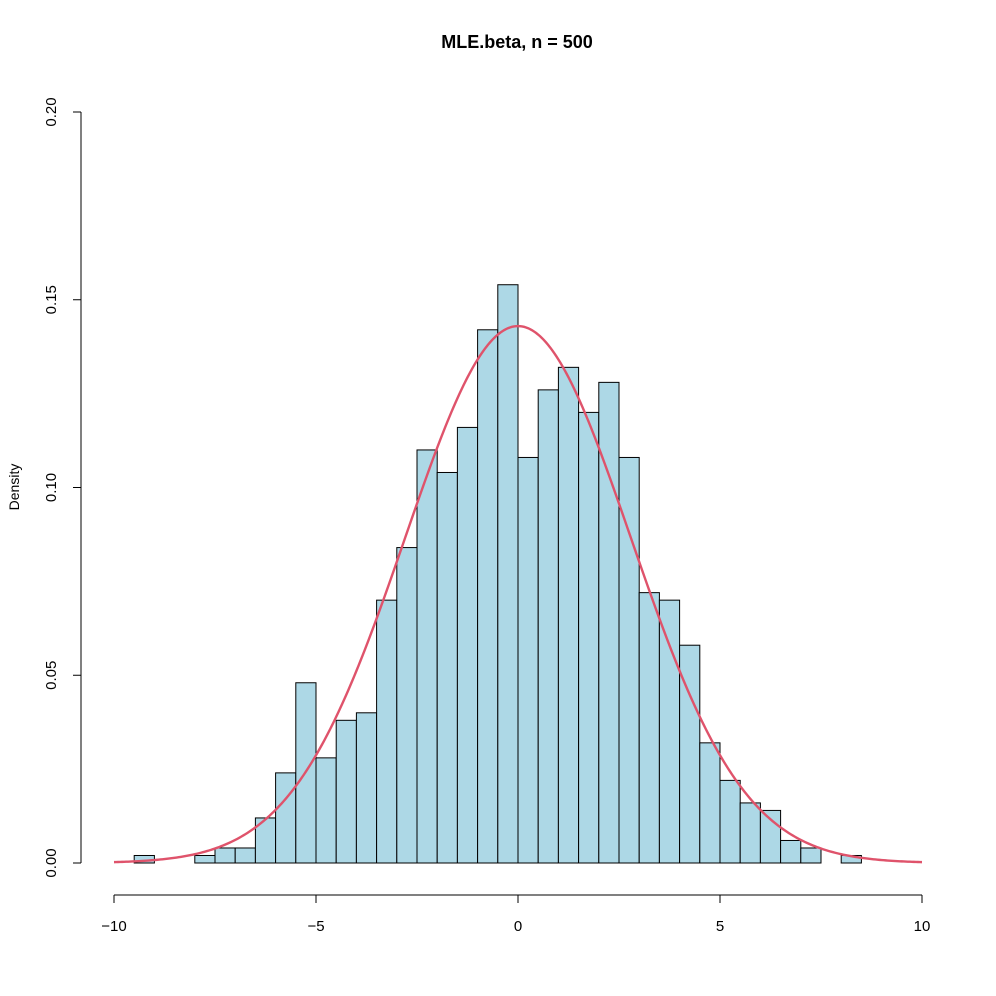 The height and width of the screenshot is (996, 996). Describe the element at coordinates (518, 926) in the screenshot. I see `x-tick-label: 0` at that location.